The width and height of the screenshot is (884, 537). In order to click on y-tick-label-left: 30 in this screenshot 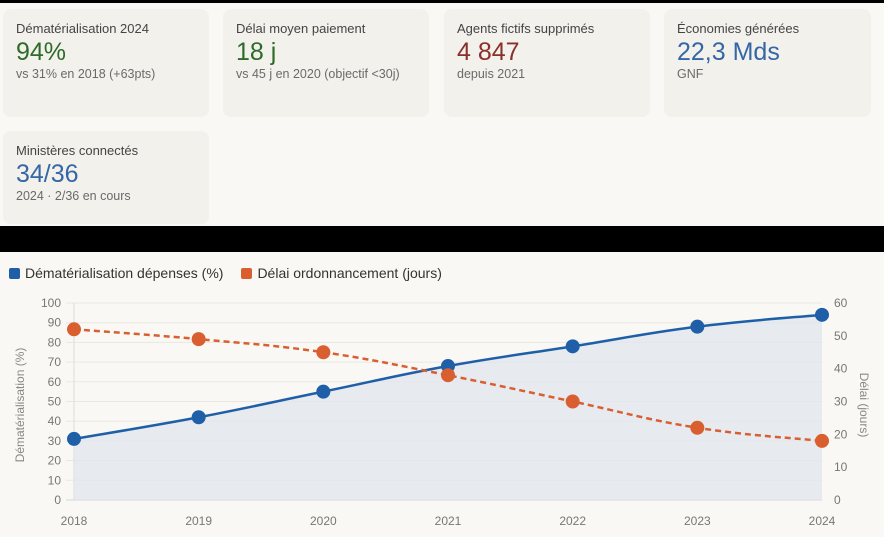, I will do `click(55, 441)`.